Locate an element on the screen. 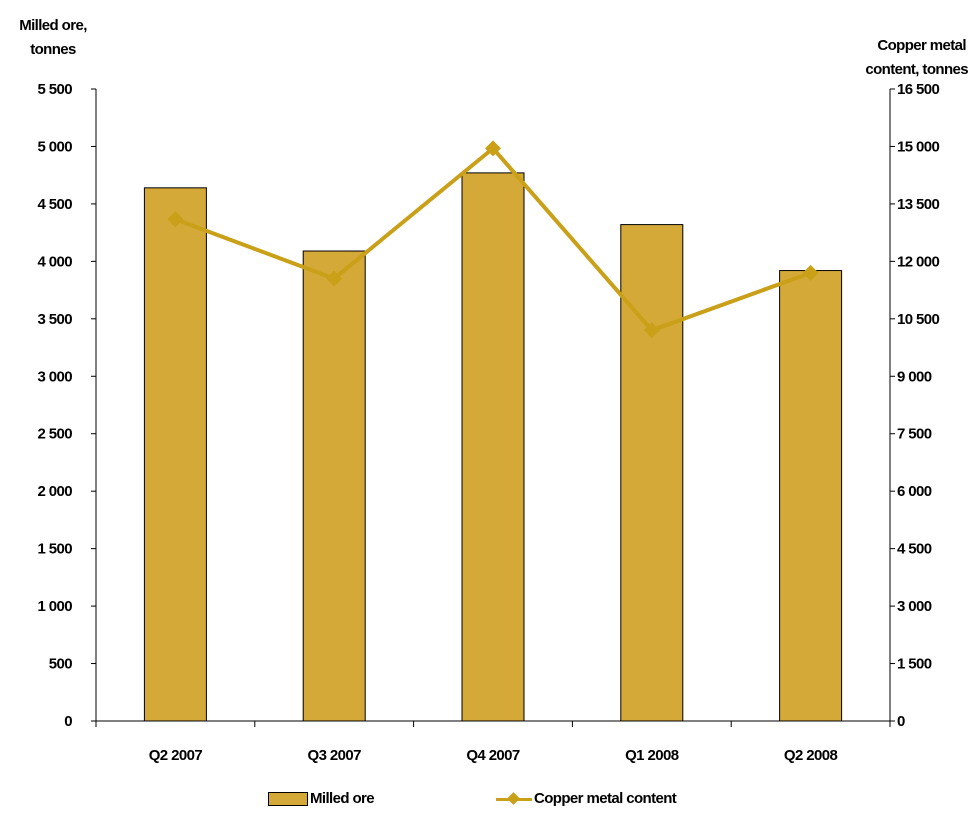 Image resolution: width=968 pixels, height=816 pixels. x-tick-label: Q2 2007 is located at coordinates (176, 755).